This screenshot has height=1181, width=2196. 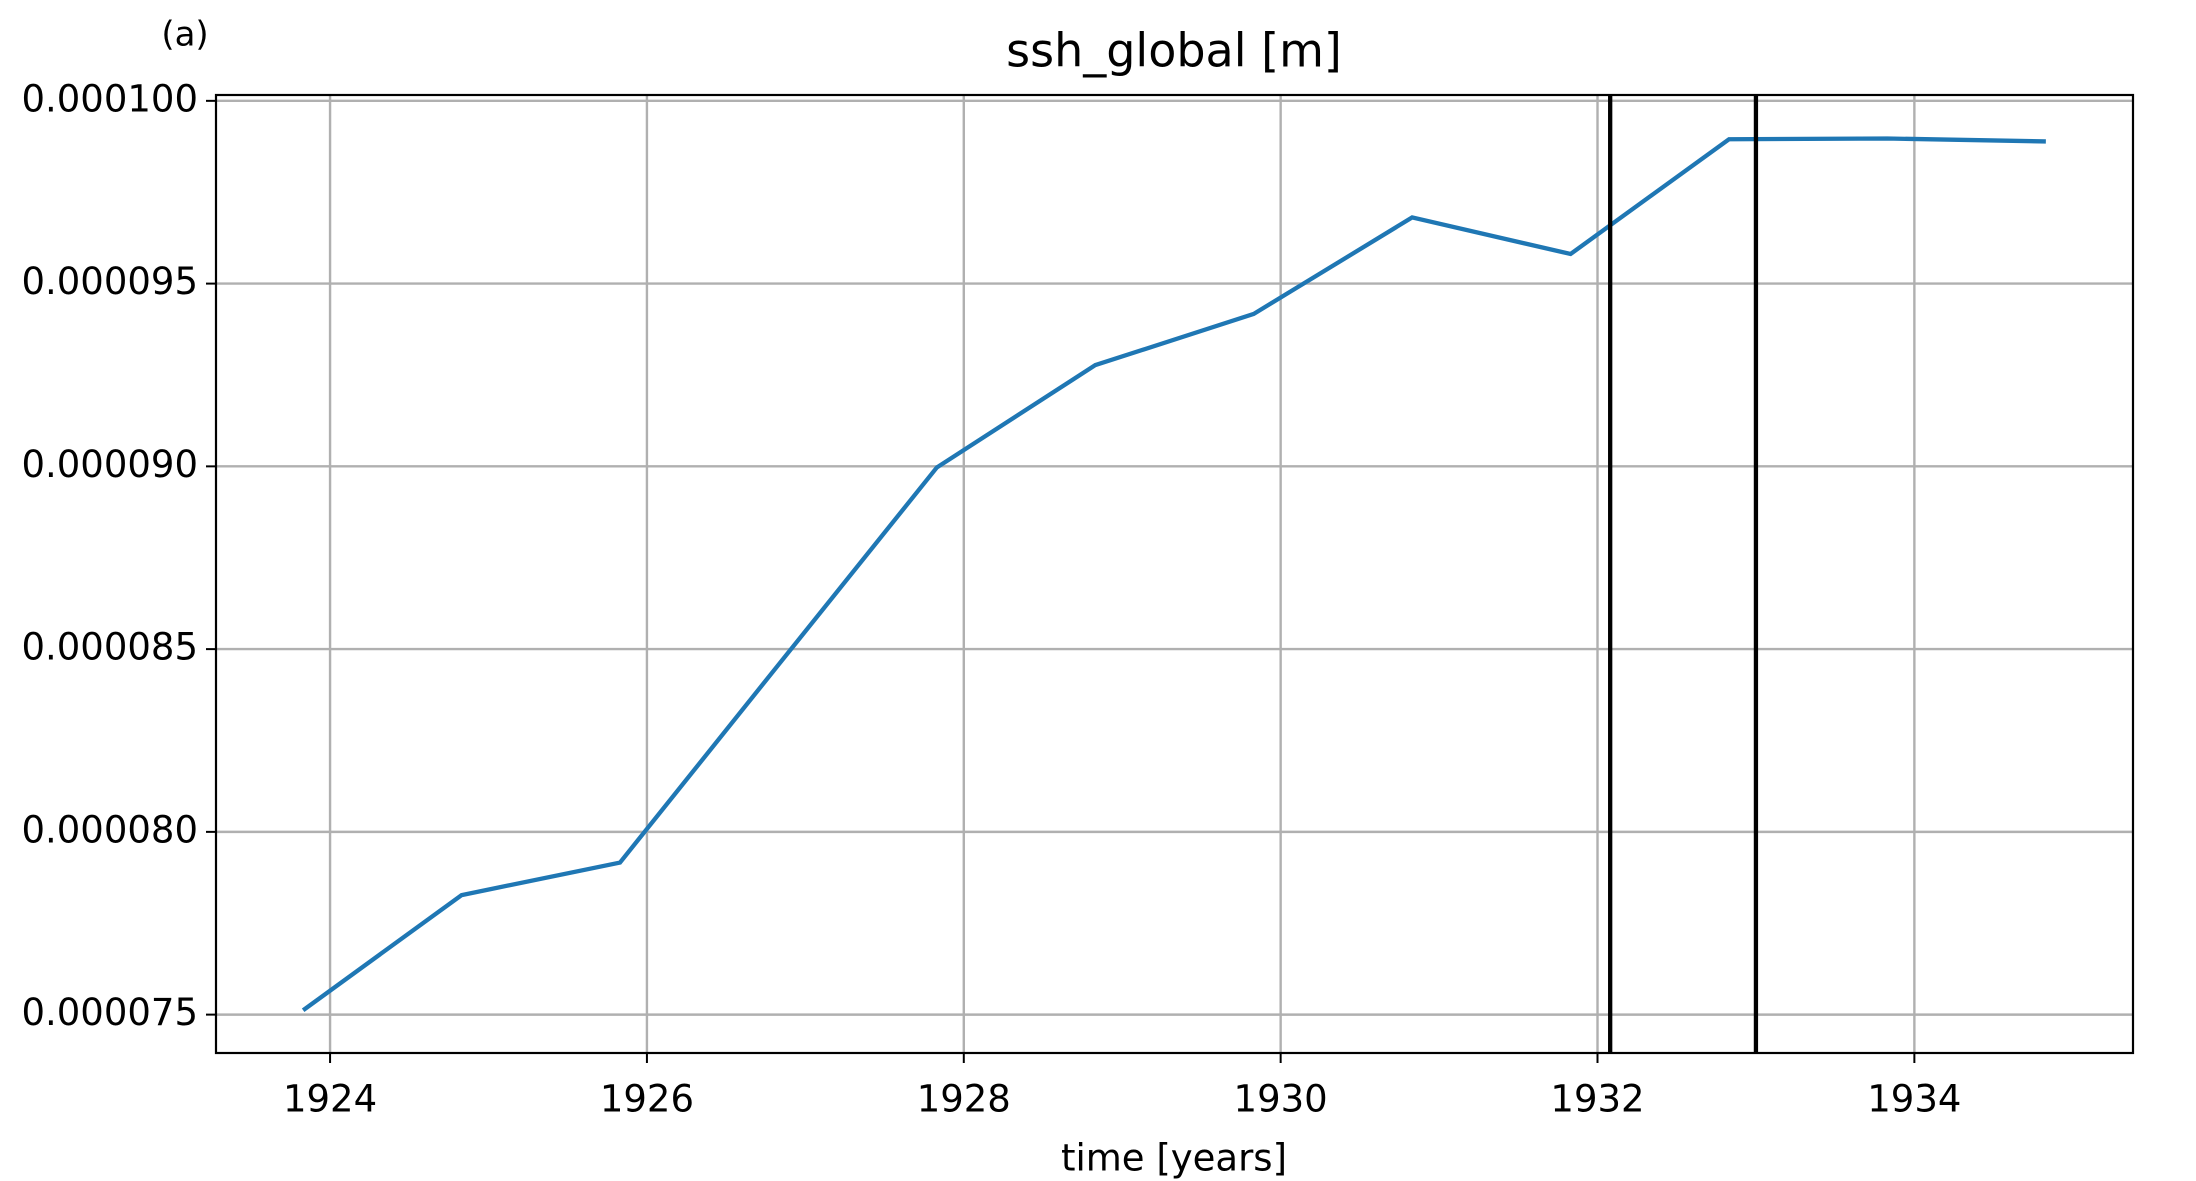 I want to click on x-tick-label: 1934, so click(x=1914, y=1099).